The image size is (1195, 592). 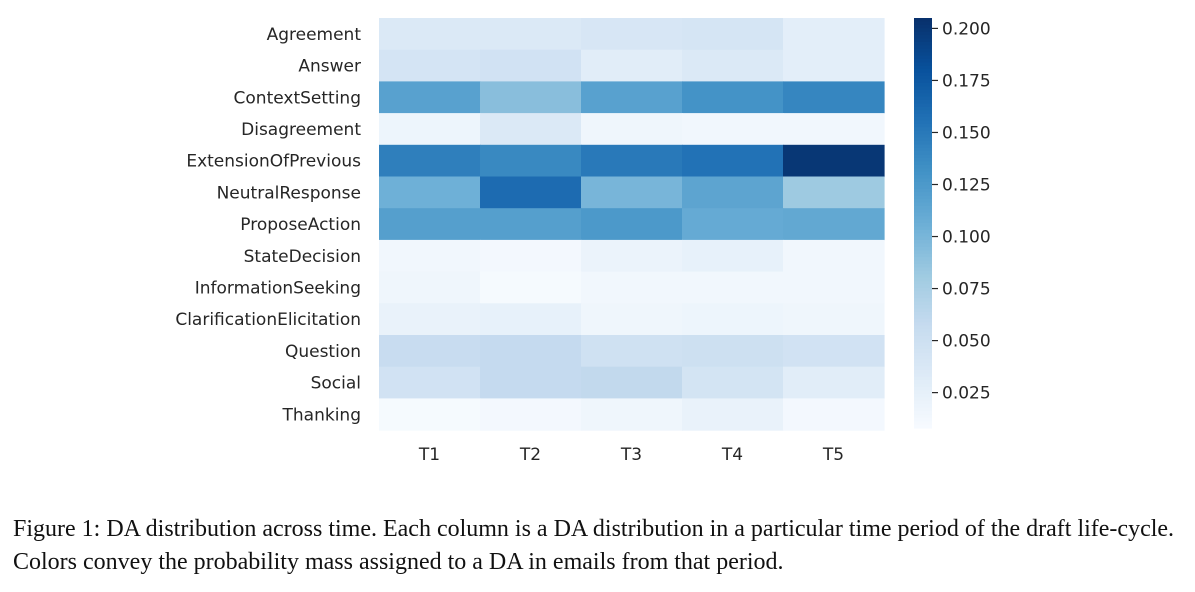 What do you see at coordinates (966, 238) in the screenshot?
I see `colorbar-tick-label: 0.100` at bounding box center [966, 238].